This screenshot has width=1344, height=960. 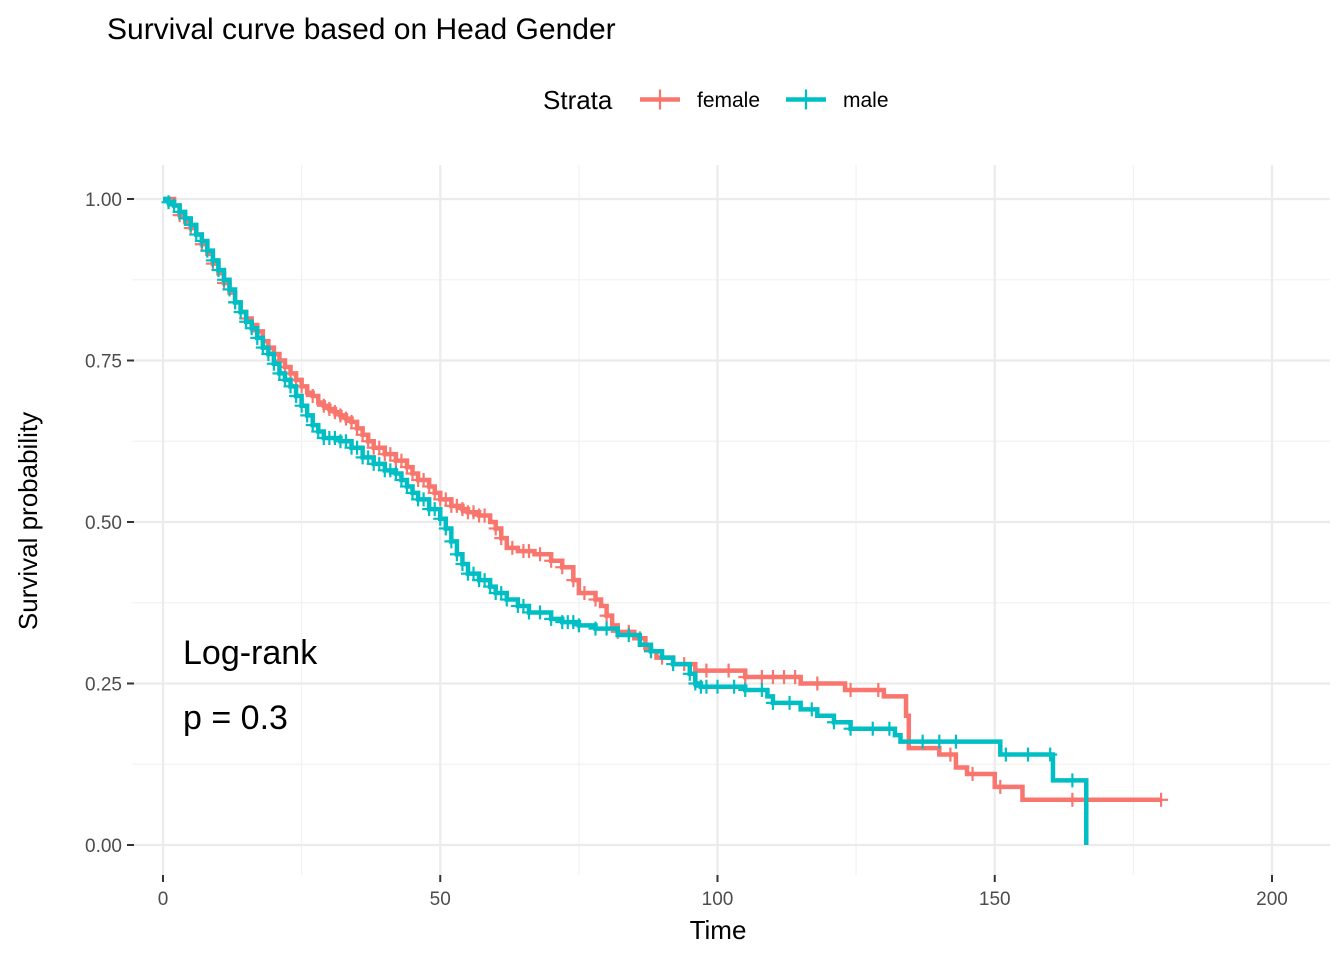 I want to click on x-axis: 0 50 100 150 200, so click(x=723, y=892).